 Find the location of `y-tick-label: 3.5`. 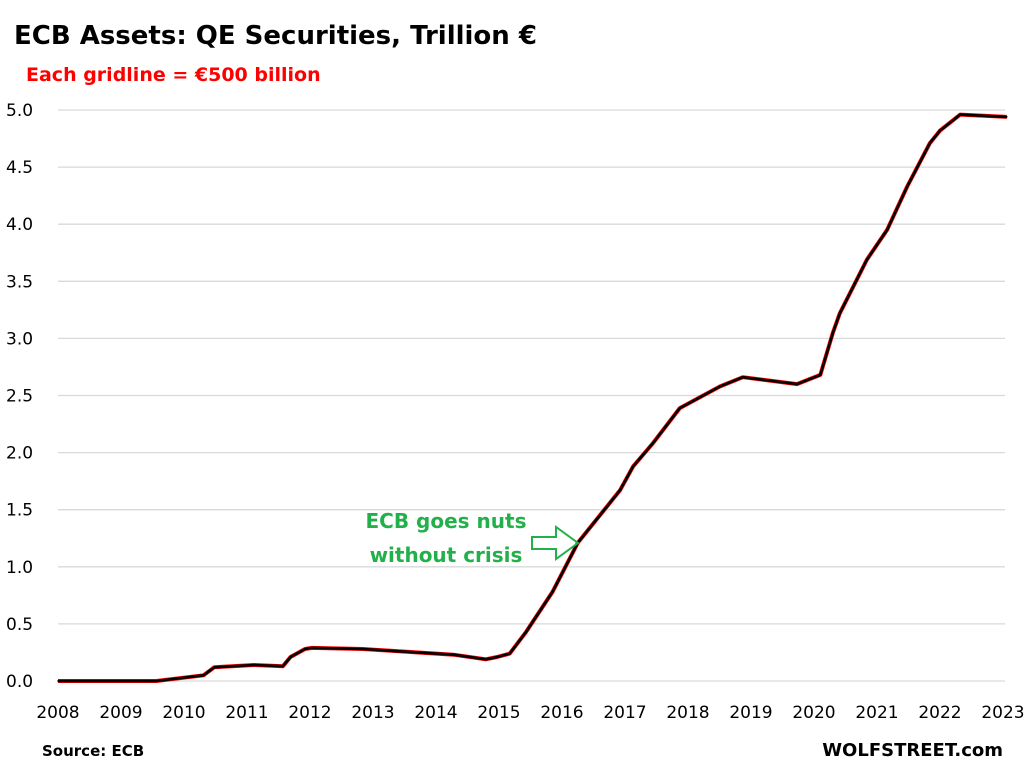

y-tick-label: 3.5 is located at coordinates (19, 282).